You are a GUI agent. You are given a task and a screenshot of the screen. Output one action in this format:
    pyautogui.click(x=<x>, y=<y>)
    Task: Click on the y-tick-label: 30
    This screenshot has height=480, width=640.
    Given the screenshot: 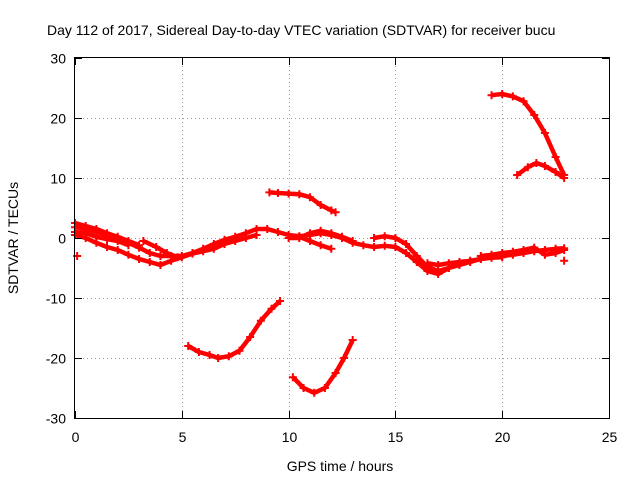 What is the action you would take?
    pyautogui.click(x=58, y=59)
    